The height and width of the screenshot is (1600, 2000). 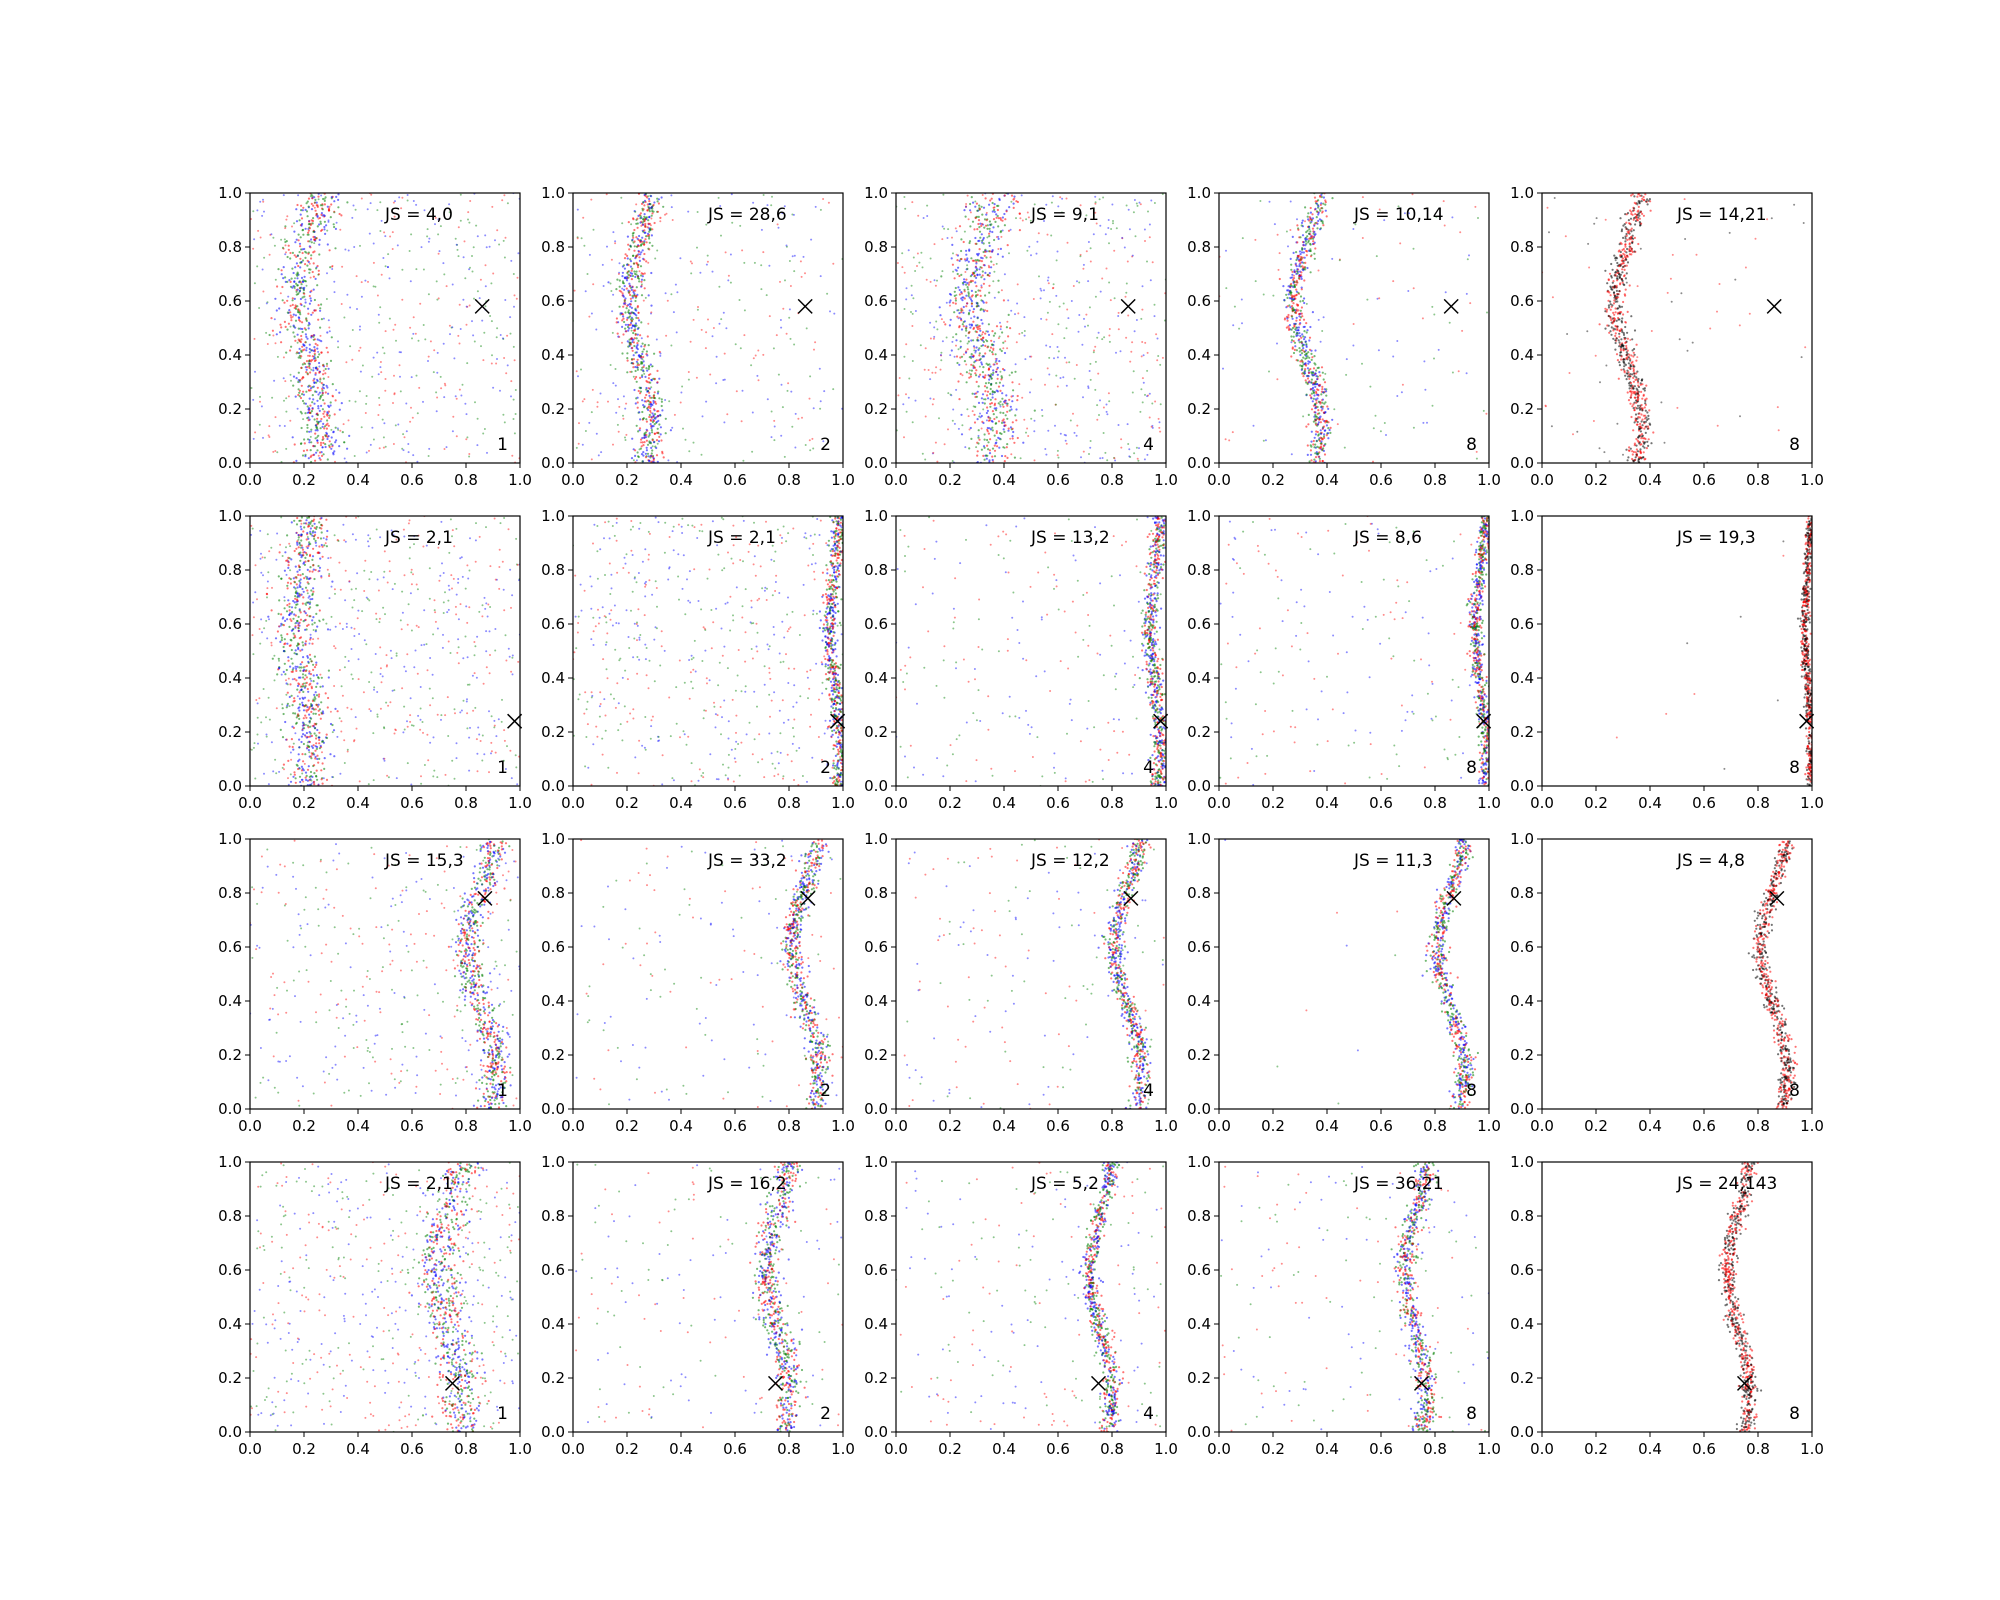 What do you see at coordinates (553, 409) in the screenshot?
I see `y-tick-label: 0.2` at bounding box center [553, 409].